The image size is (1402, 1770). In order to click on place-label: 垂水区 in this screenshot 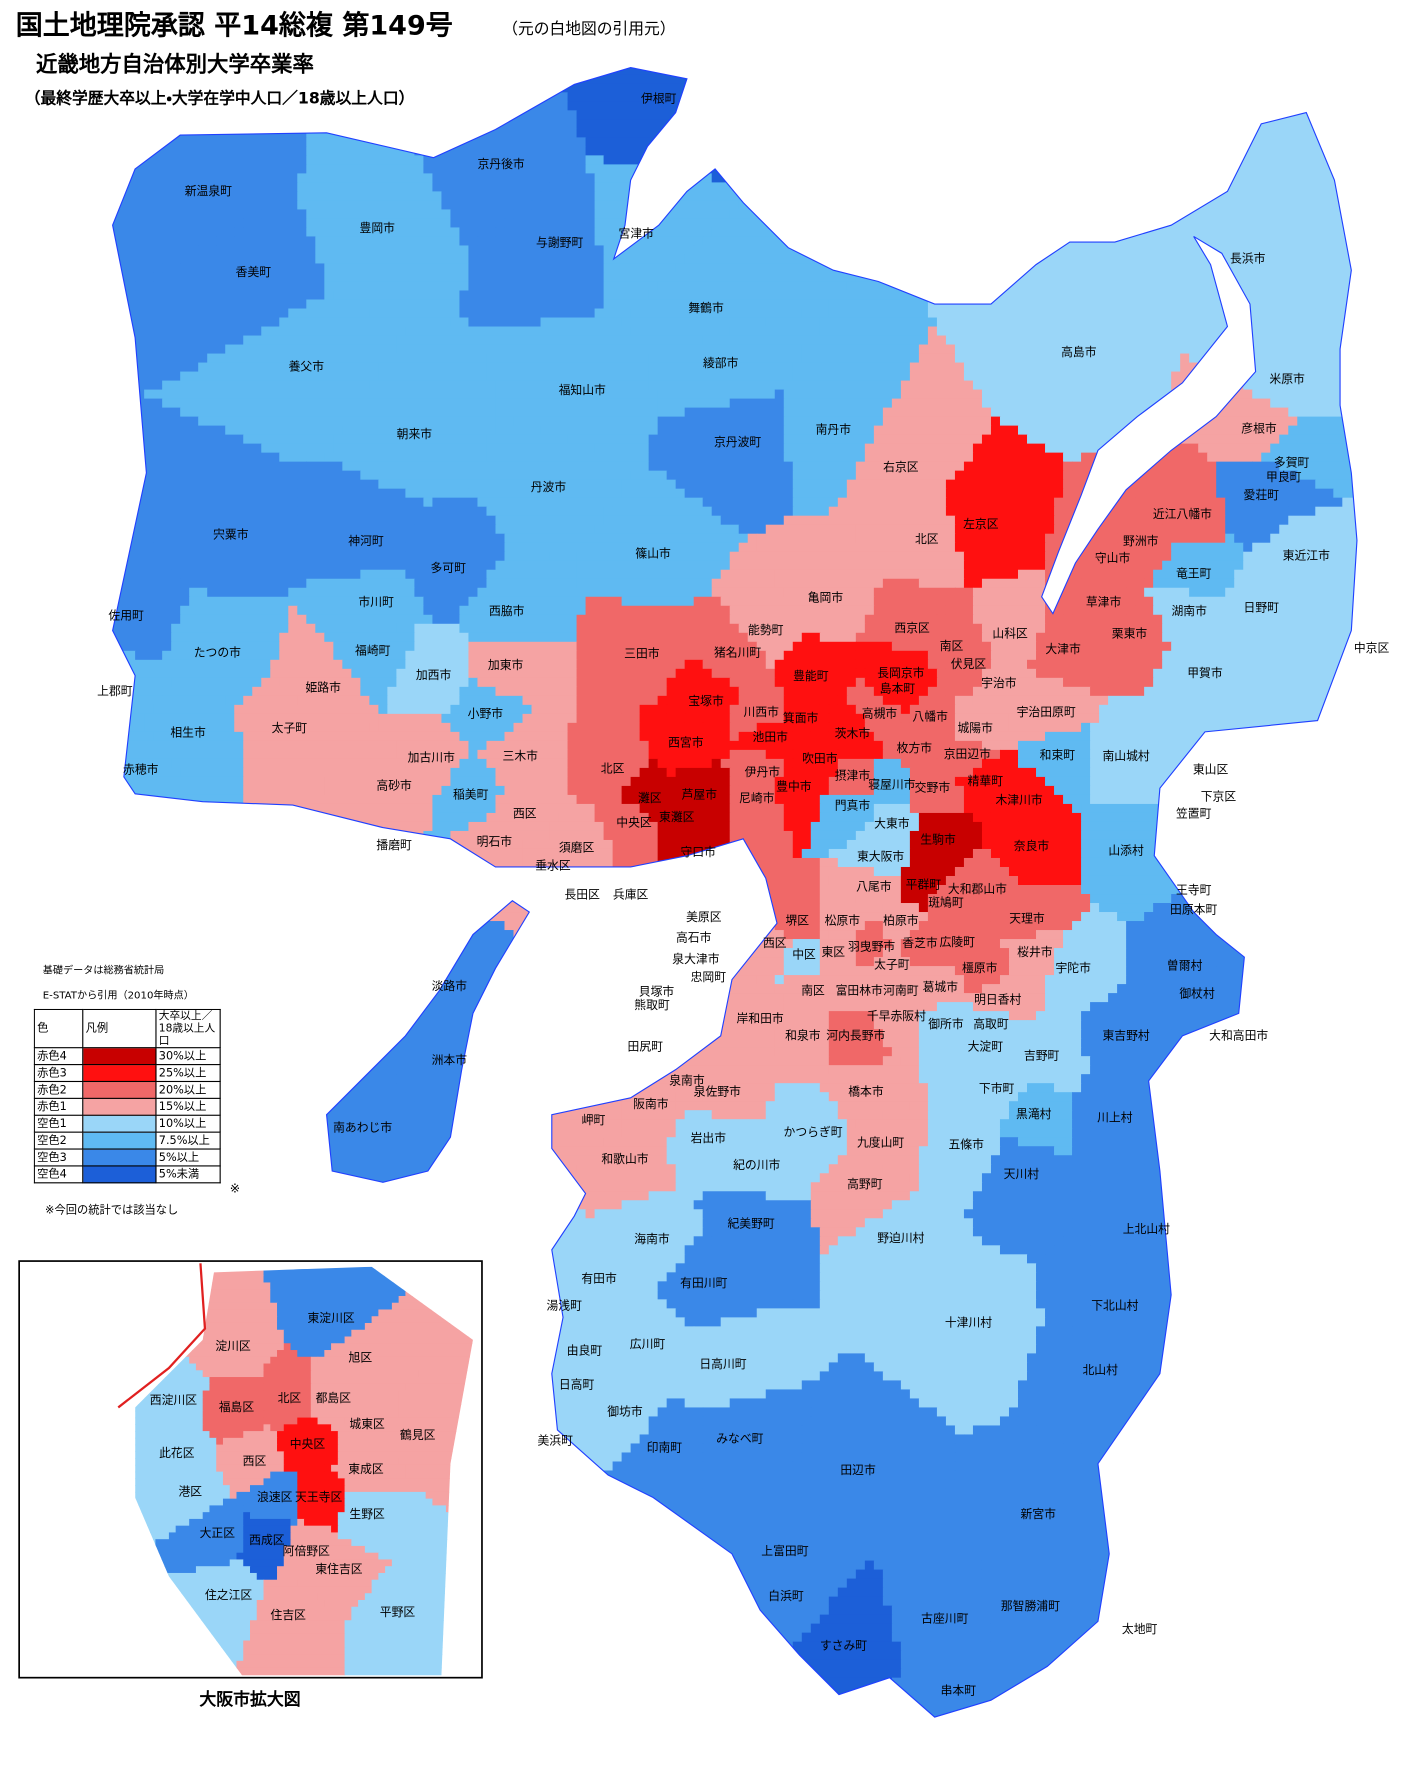, I will do `click(553, 865)`.